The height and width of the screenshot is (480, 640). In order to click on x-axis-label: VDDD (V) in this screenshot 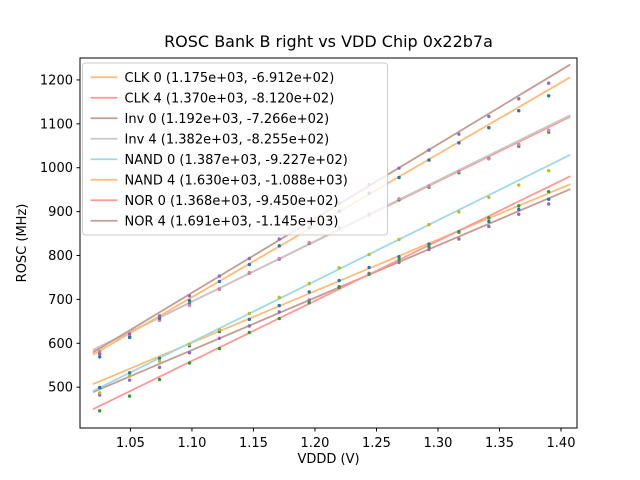, I will do `click(328, 459)`.